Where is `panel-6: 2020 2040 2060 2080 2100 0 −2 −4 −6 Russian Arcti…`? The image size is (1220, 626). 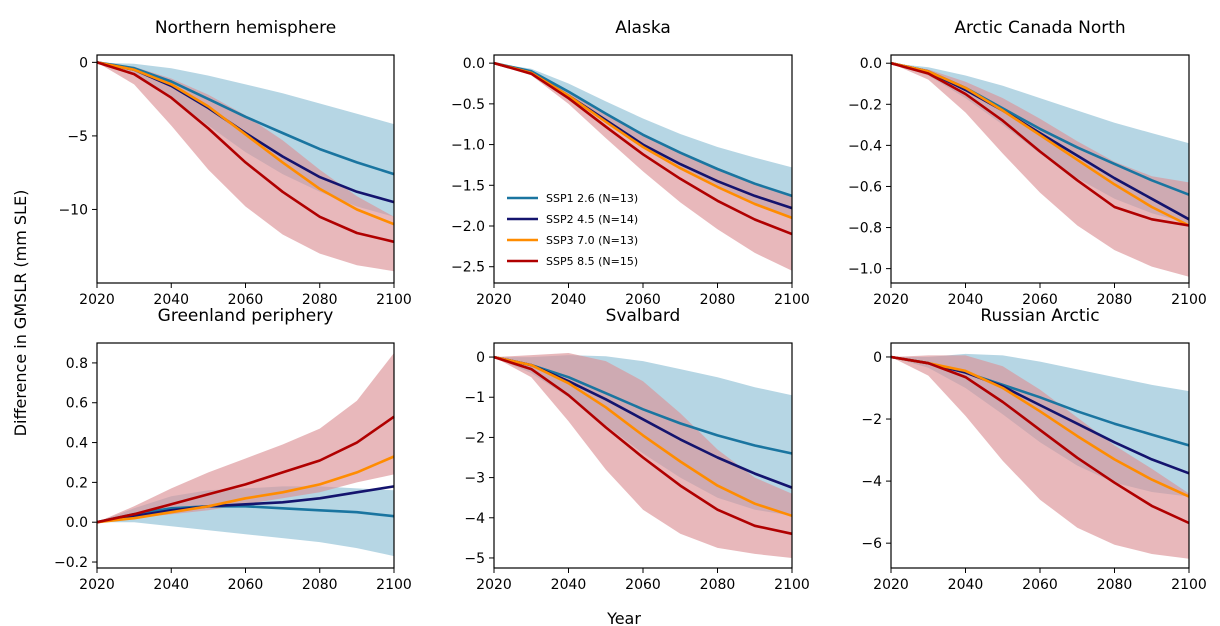
panel-6: 2020 2040 2060 2080 2100 0 −2 −4 −6 Russian Arcti… is located at coordinates (1033, 449).